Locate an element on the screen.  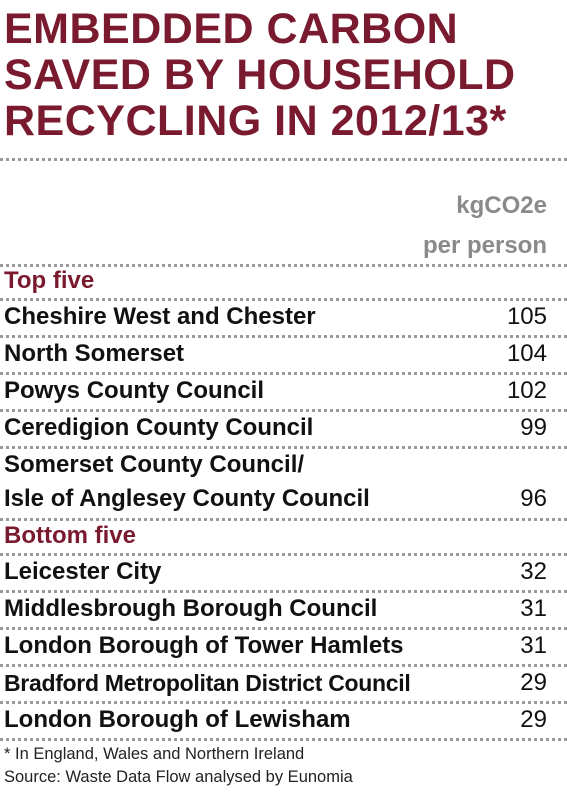
unit-label-line2: per person is located at coordinates (484, 245).